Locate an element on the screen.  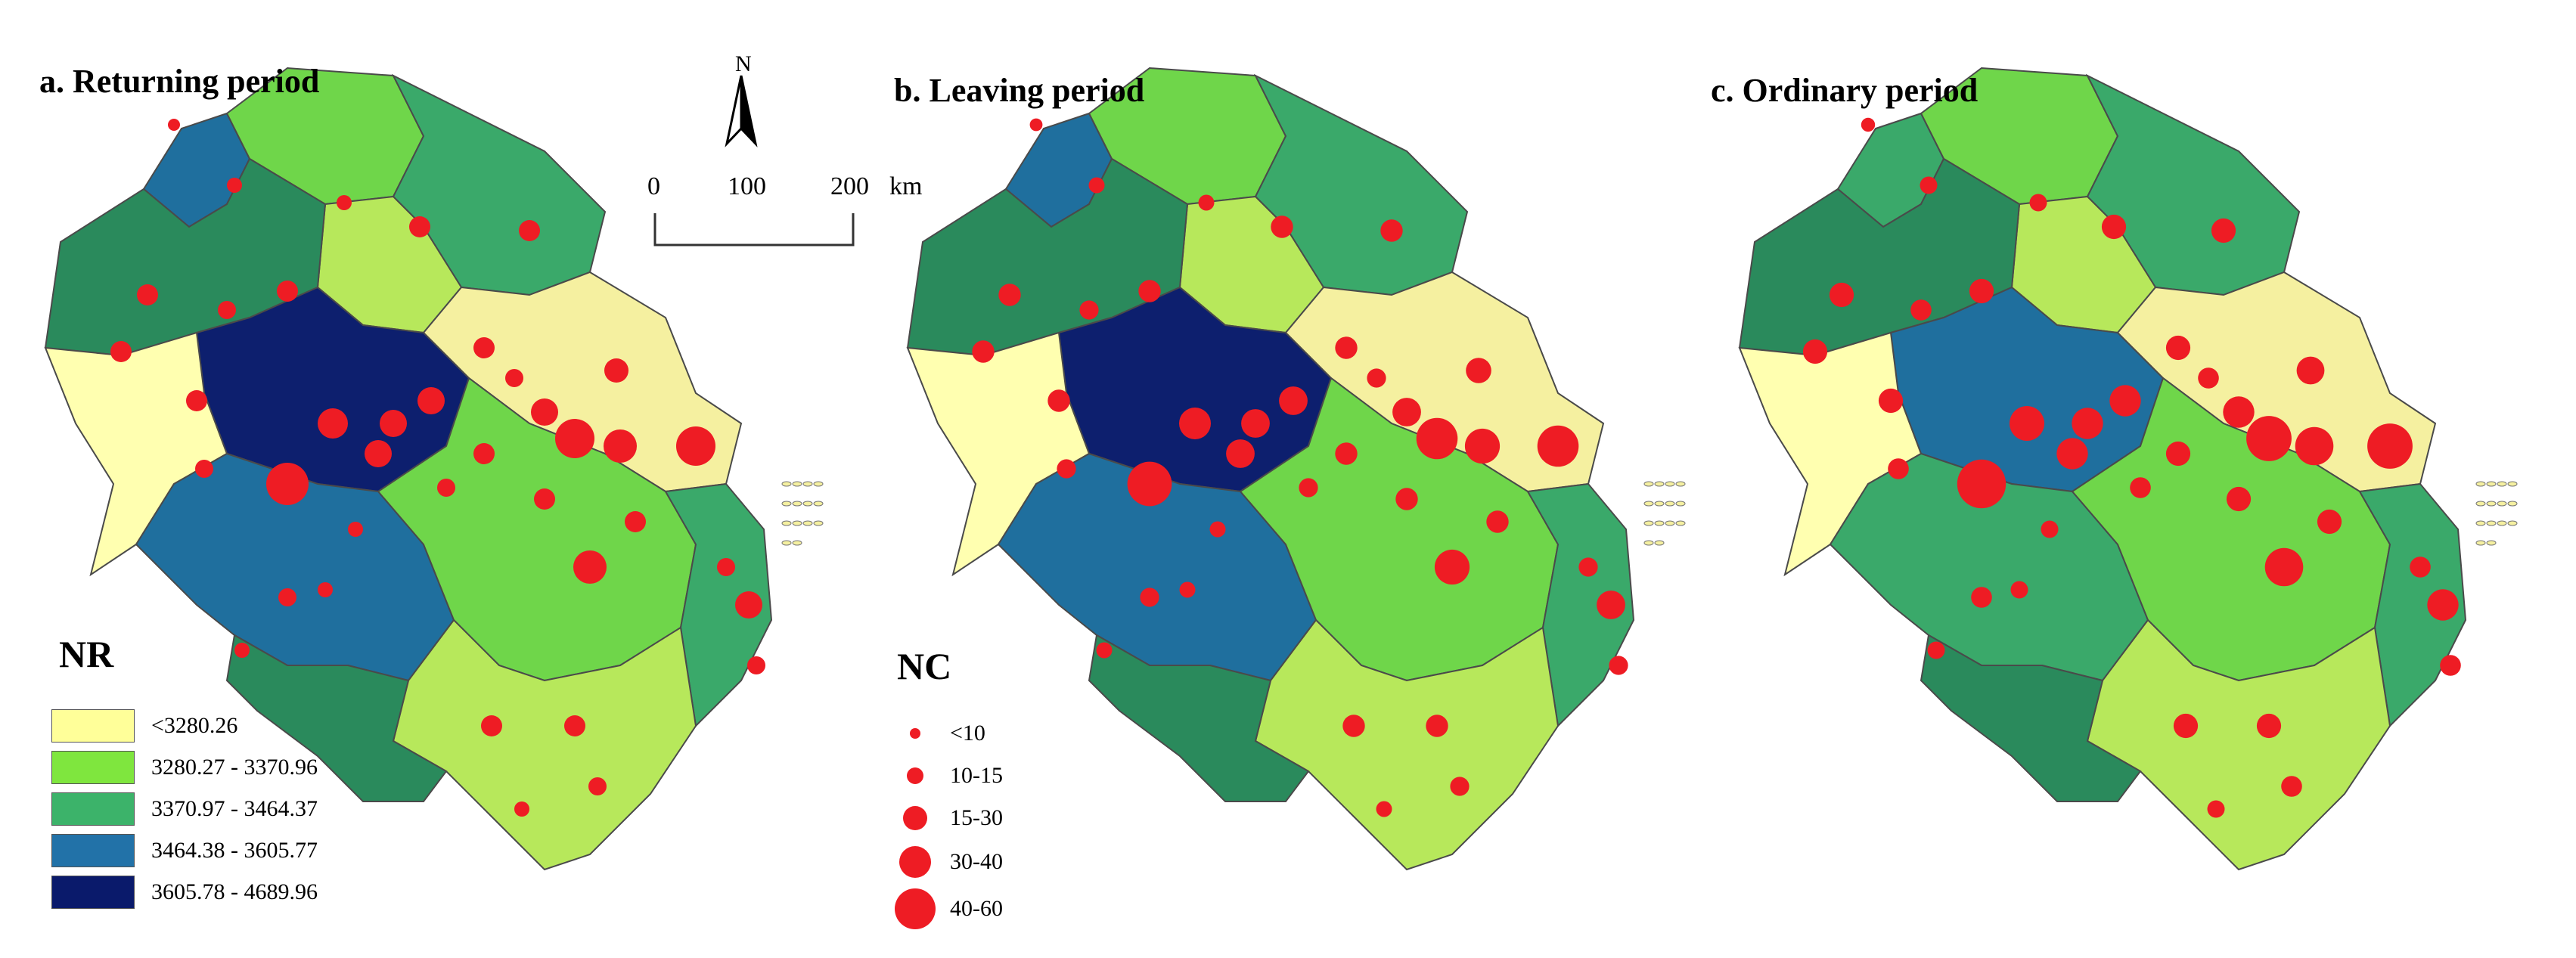
nr-legend-label: 3370.97 - 3464.37 is located at coordinates (234, 809).